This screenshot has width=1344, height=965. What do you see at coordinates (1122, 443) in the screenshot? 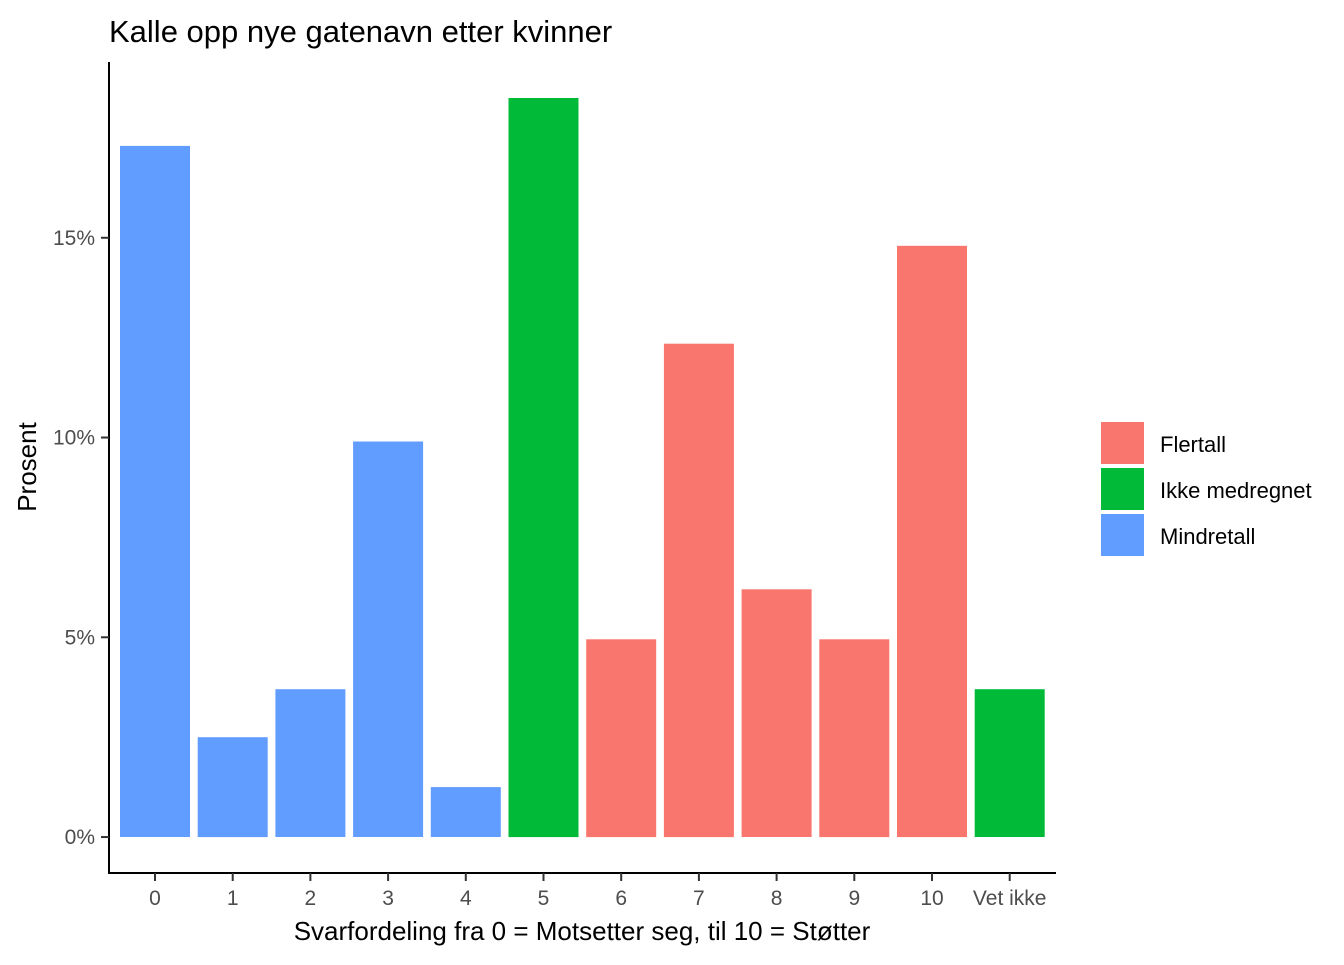
I see `legend-key-flertall` at bounding box center [1122, 443].